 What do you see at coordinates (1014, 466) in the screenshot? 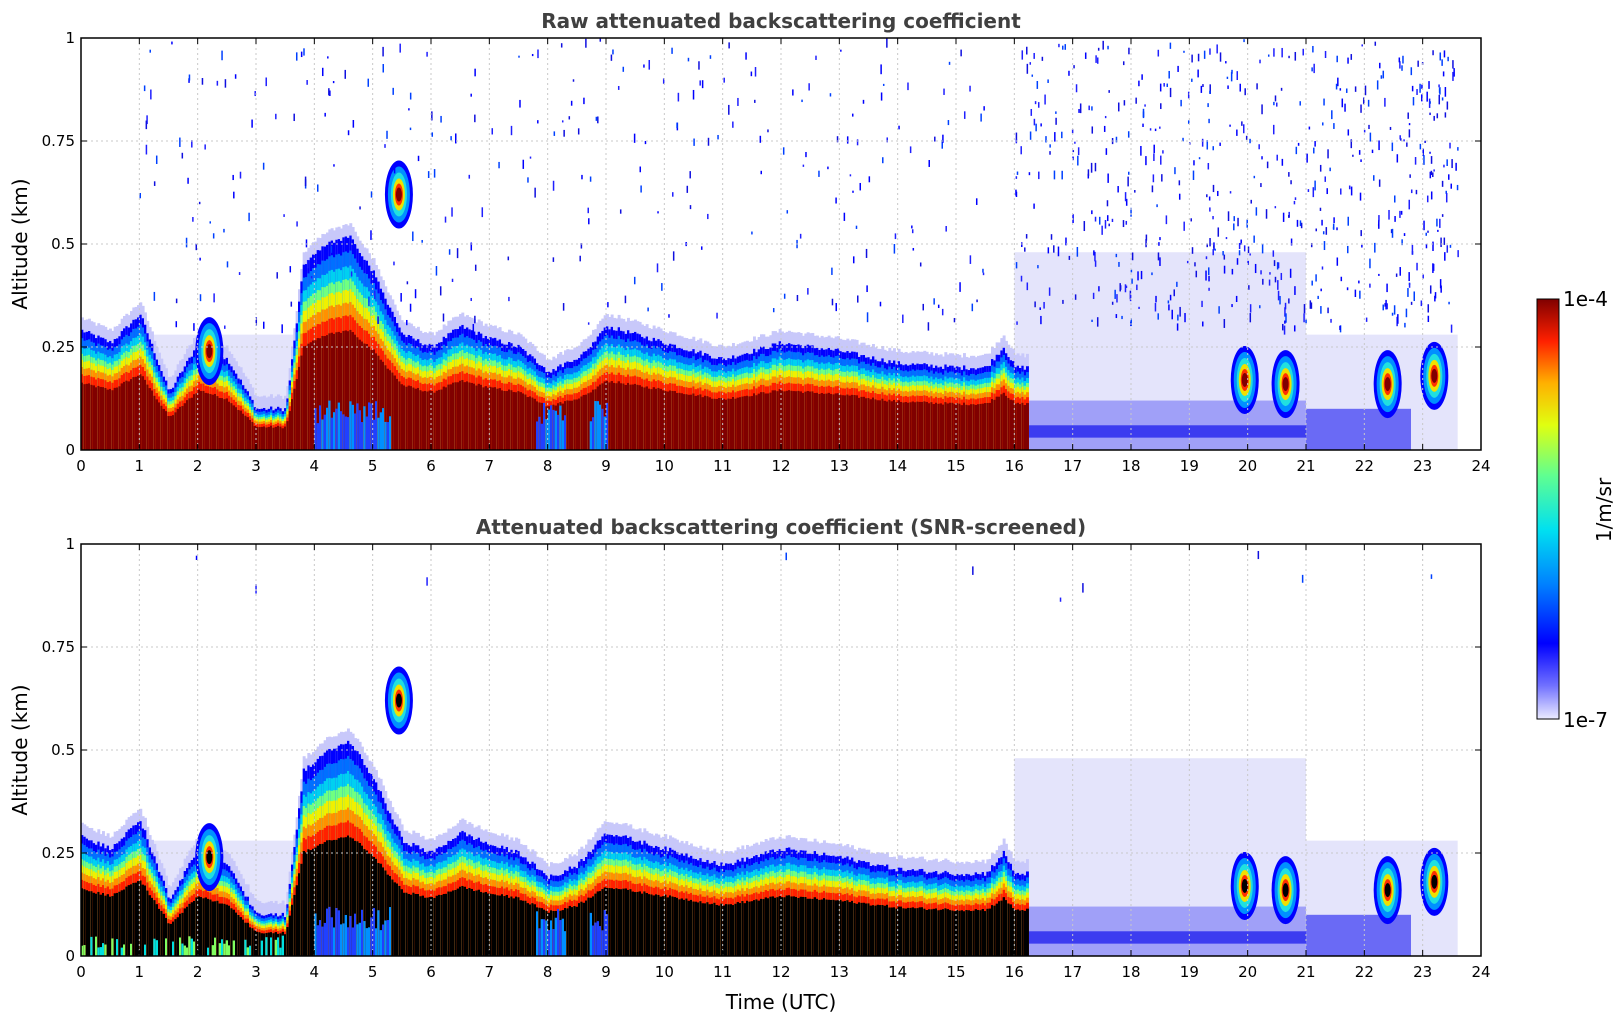
I see `x-tick-label: 16` at bounding box center [1014, 466].